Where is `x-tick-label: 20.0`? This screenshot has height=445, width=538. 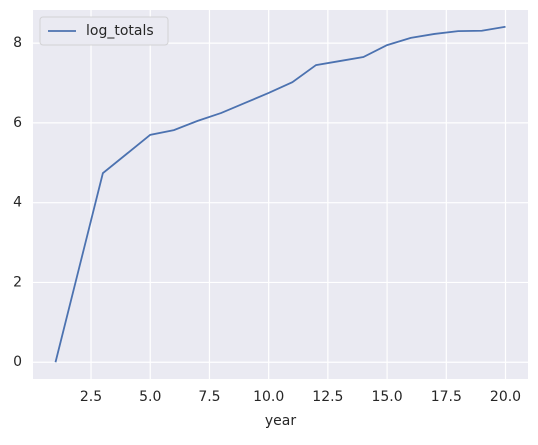 x-tick-label: 20.0 is located at coordinates (505, 397).